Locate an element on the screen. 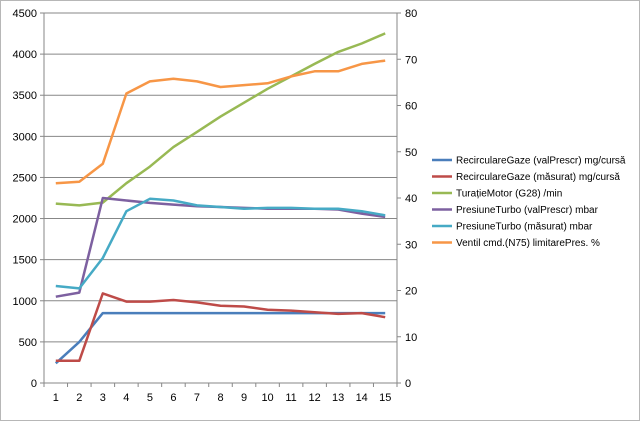 This screenshot has height=421, width=640. left-tick-label: 1500 is located at coordinates (25, 261).